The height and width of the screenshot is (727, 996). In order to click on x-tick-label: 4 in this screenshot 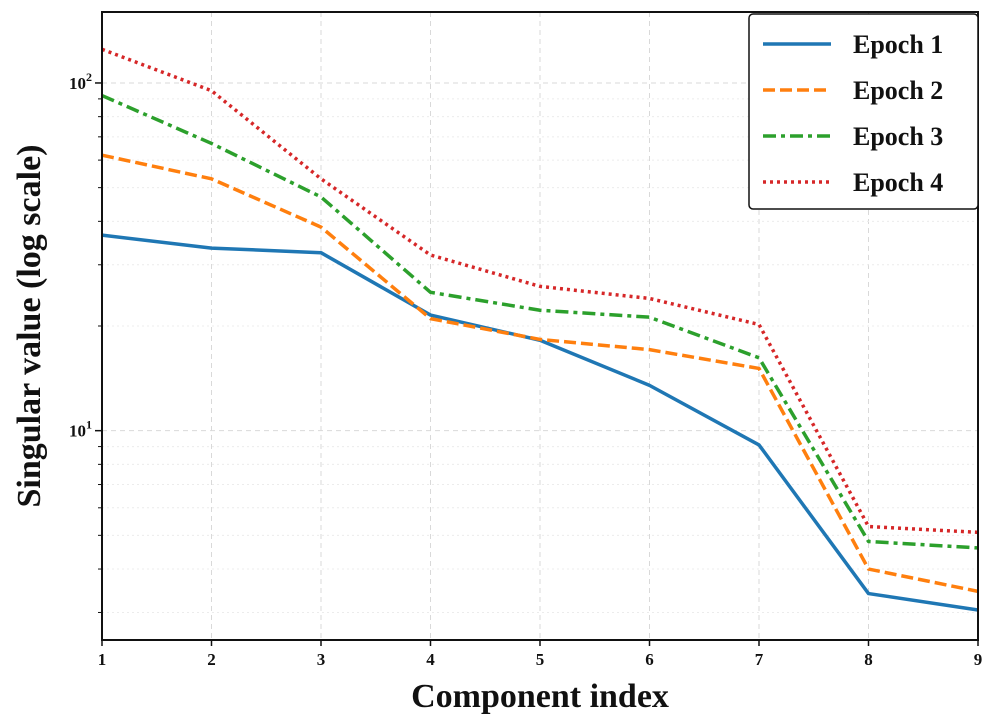, I will do `click(430, 659)`.